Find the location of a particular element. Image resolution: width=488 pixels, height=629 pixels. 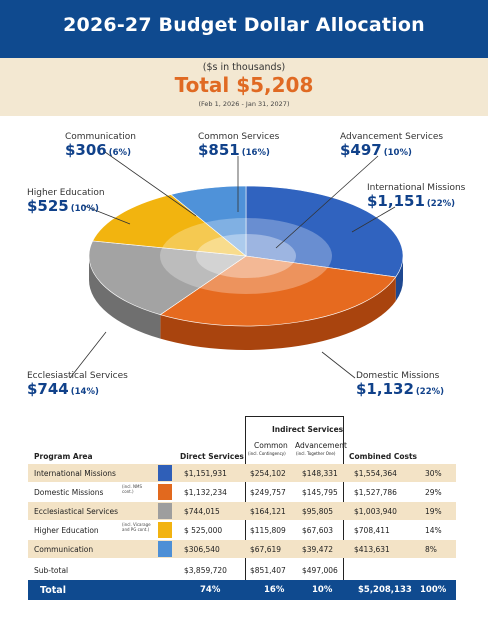

label-advancement-services: Advancement Services $497 (10%) is located at coordinates (392, 146).